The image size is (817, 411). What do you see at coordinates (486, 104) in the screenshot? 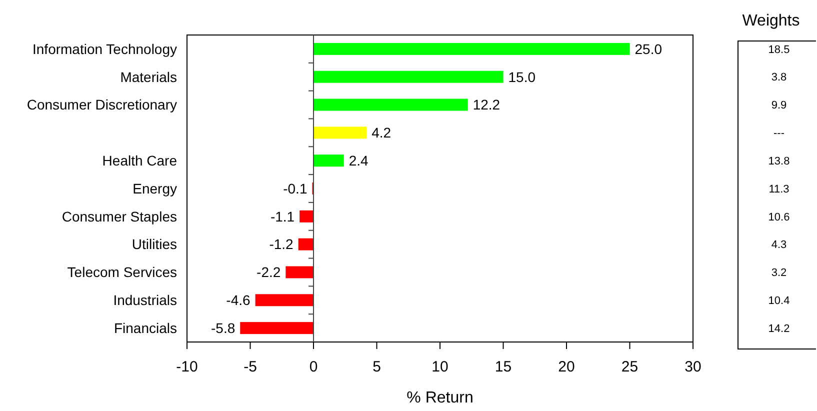
I see `data-label: 12.2` at bounding box center [486, 104].